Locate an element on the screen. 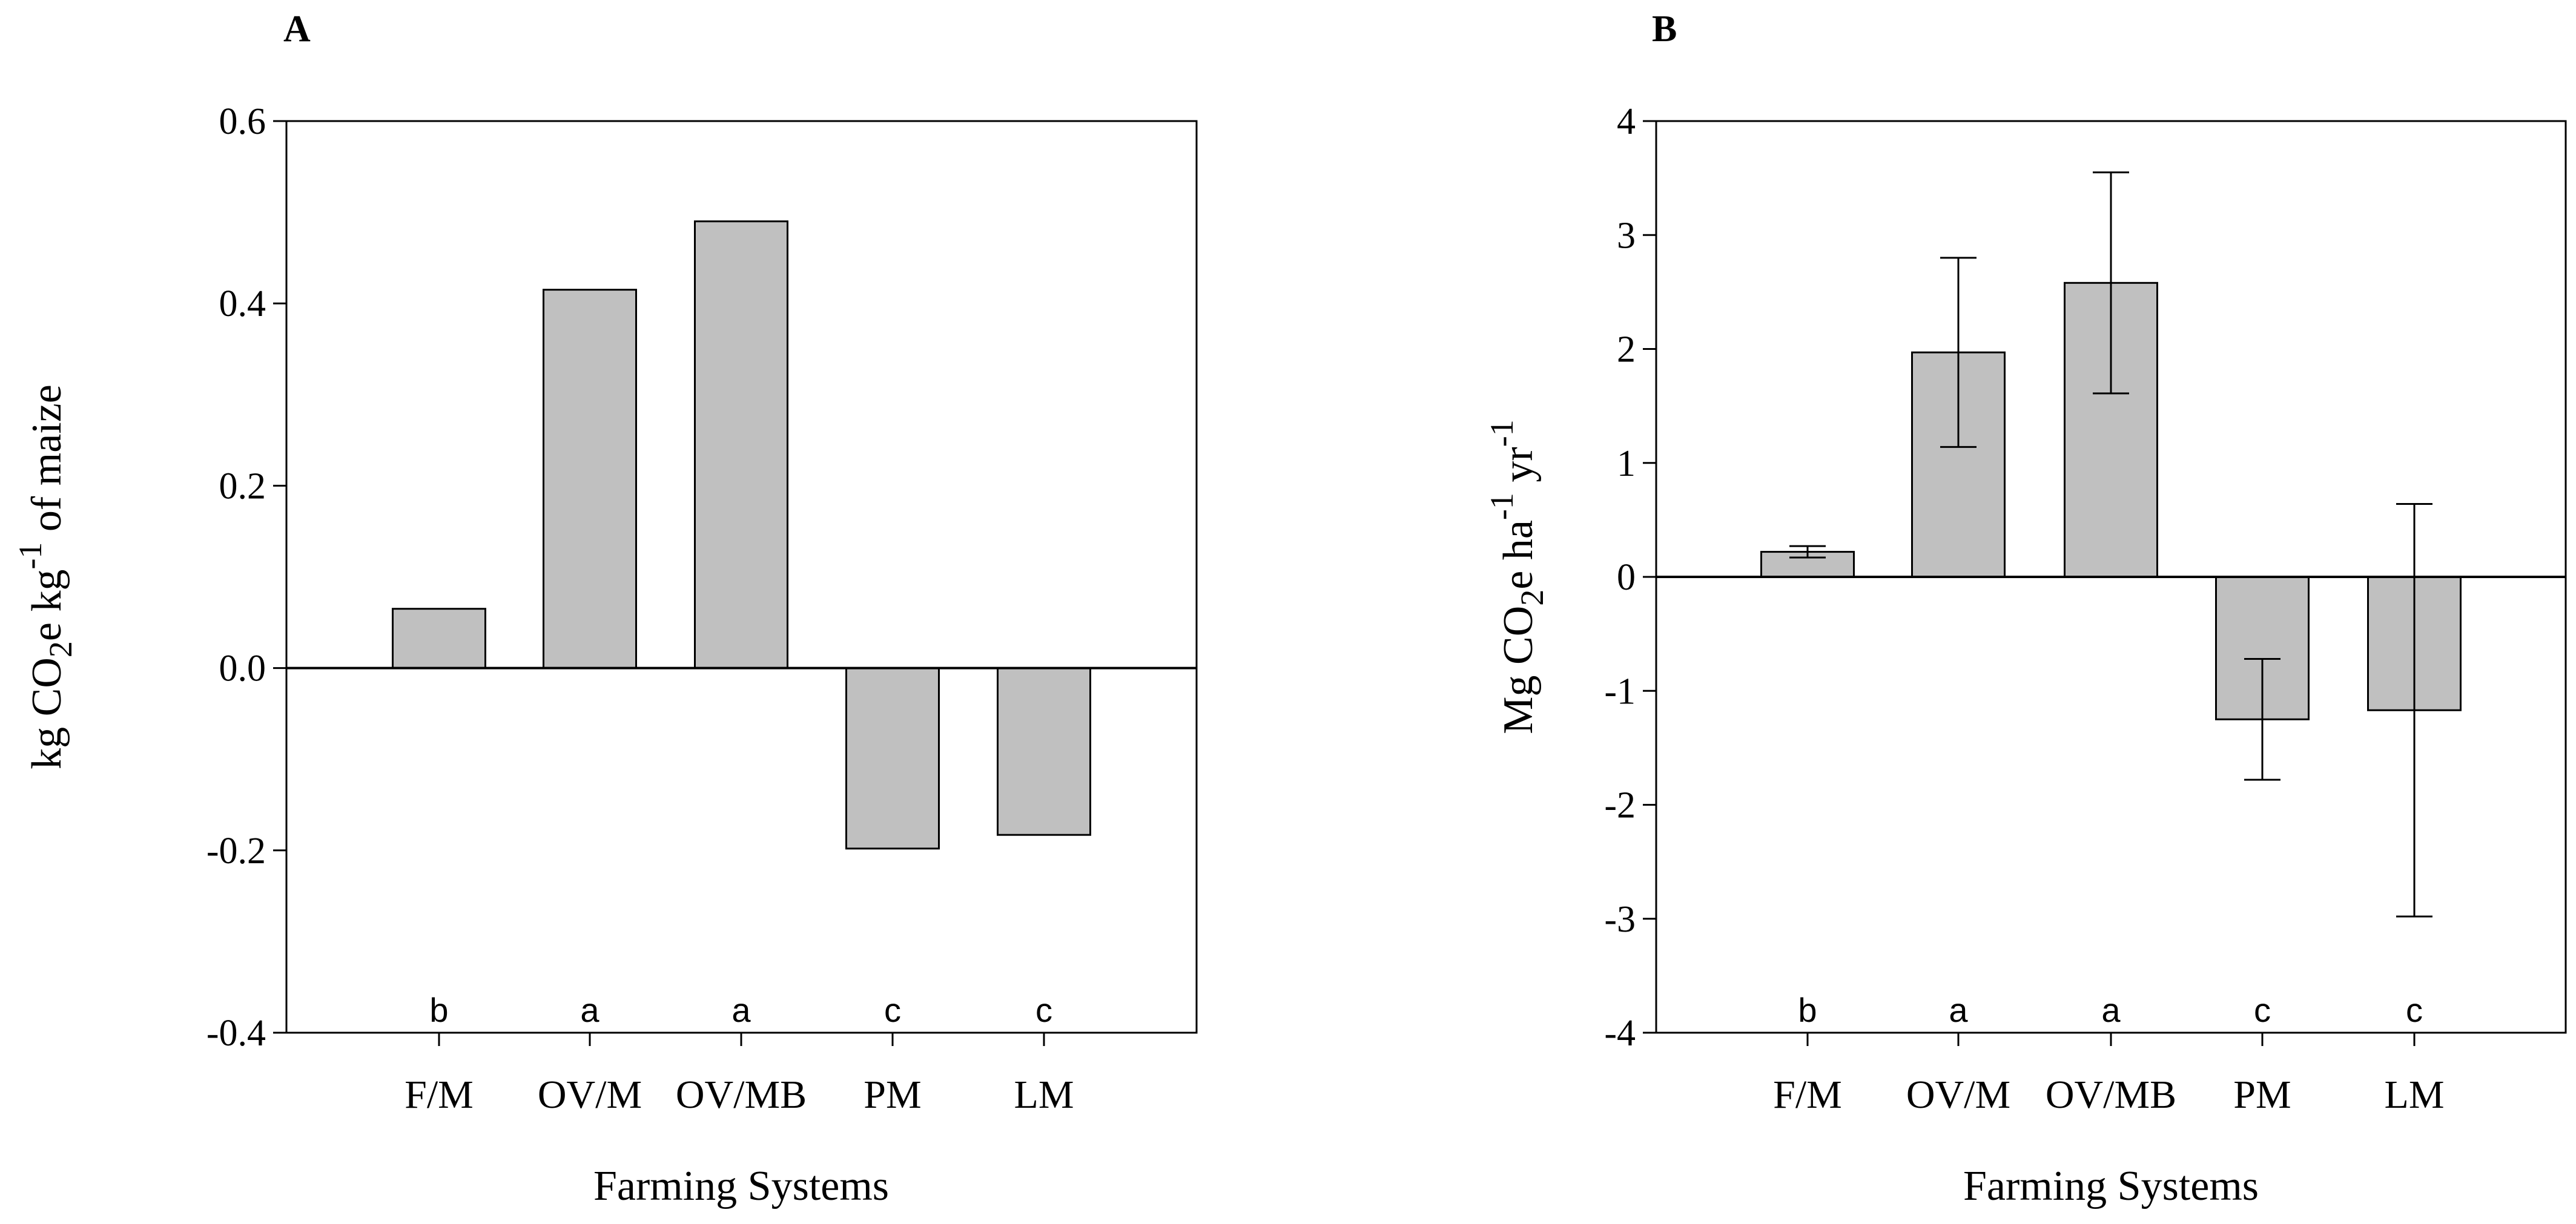 The image size is (2576, 1224). panel-b-y-tick-label: 0 is located at coordinates (1626, 577).